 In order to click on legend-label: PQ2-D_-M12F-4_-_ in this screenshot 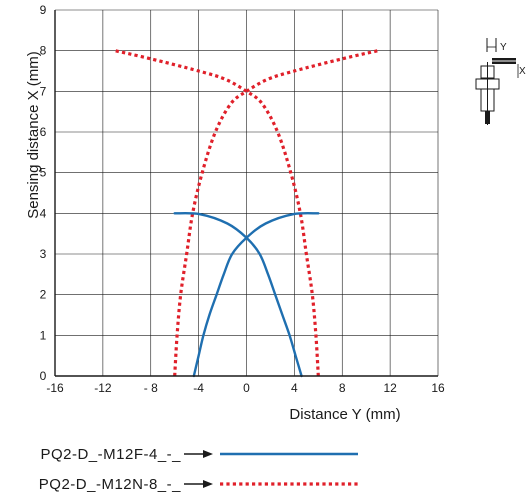, I will do `click(110, 454)`.